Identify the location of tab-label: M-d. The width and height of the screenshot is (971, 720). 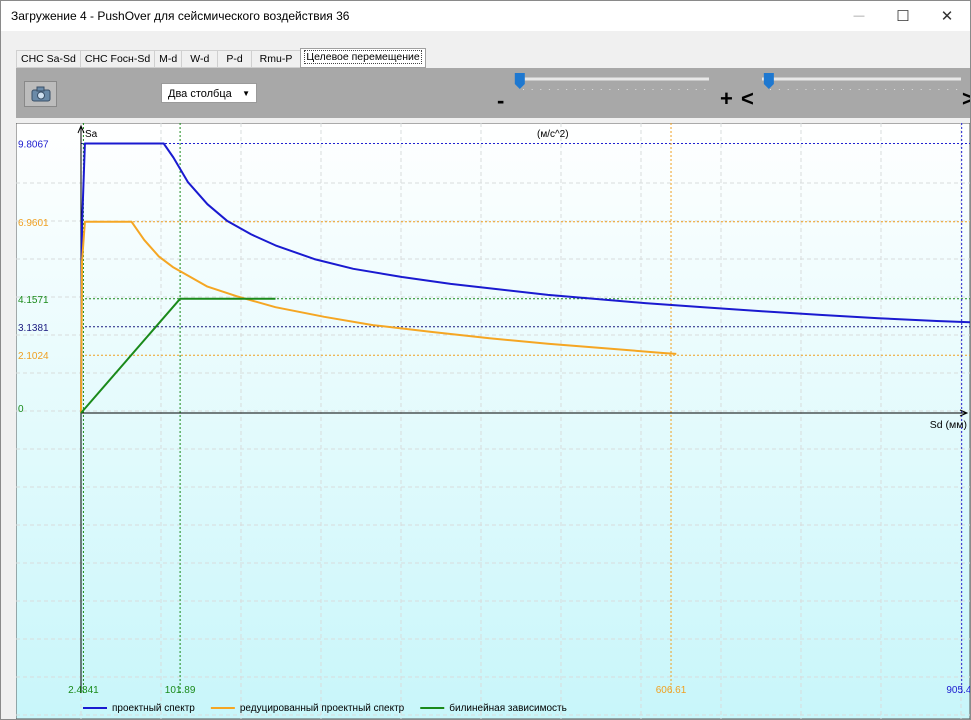
(168, 59).